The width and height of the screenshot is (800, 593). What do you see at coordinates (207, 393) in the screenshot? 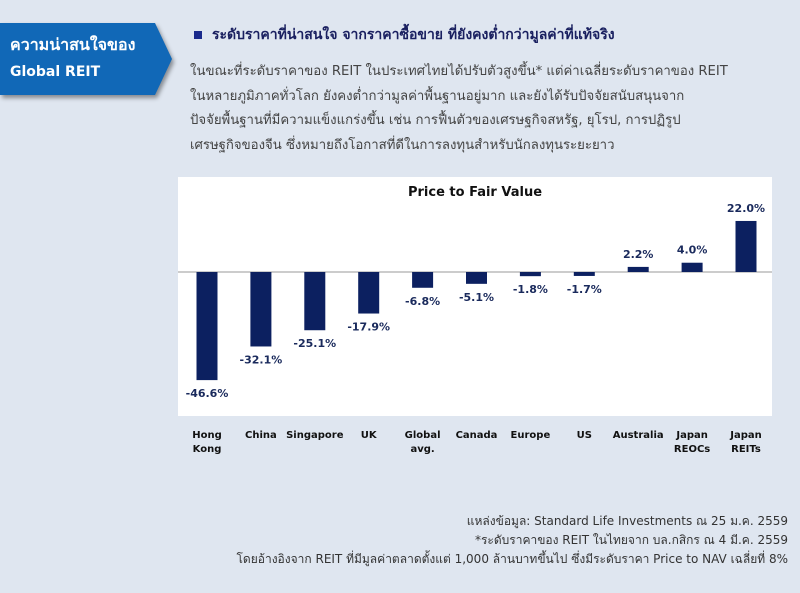
I see `data-label: -46.6%` at bounding box center [207, 393].